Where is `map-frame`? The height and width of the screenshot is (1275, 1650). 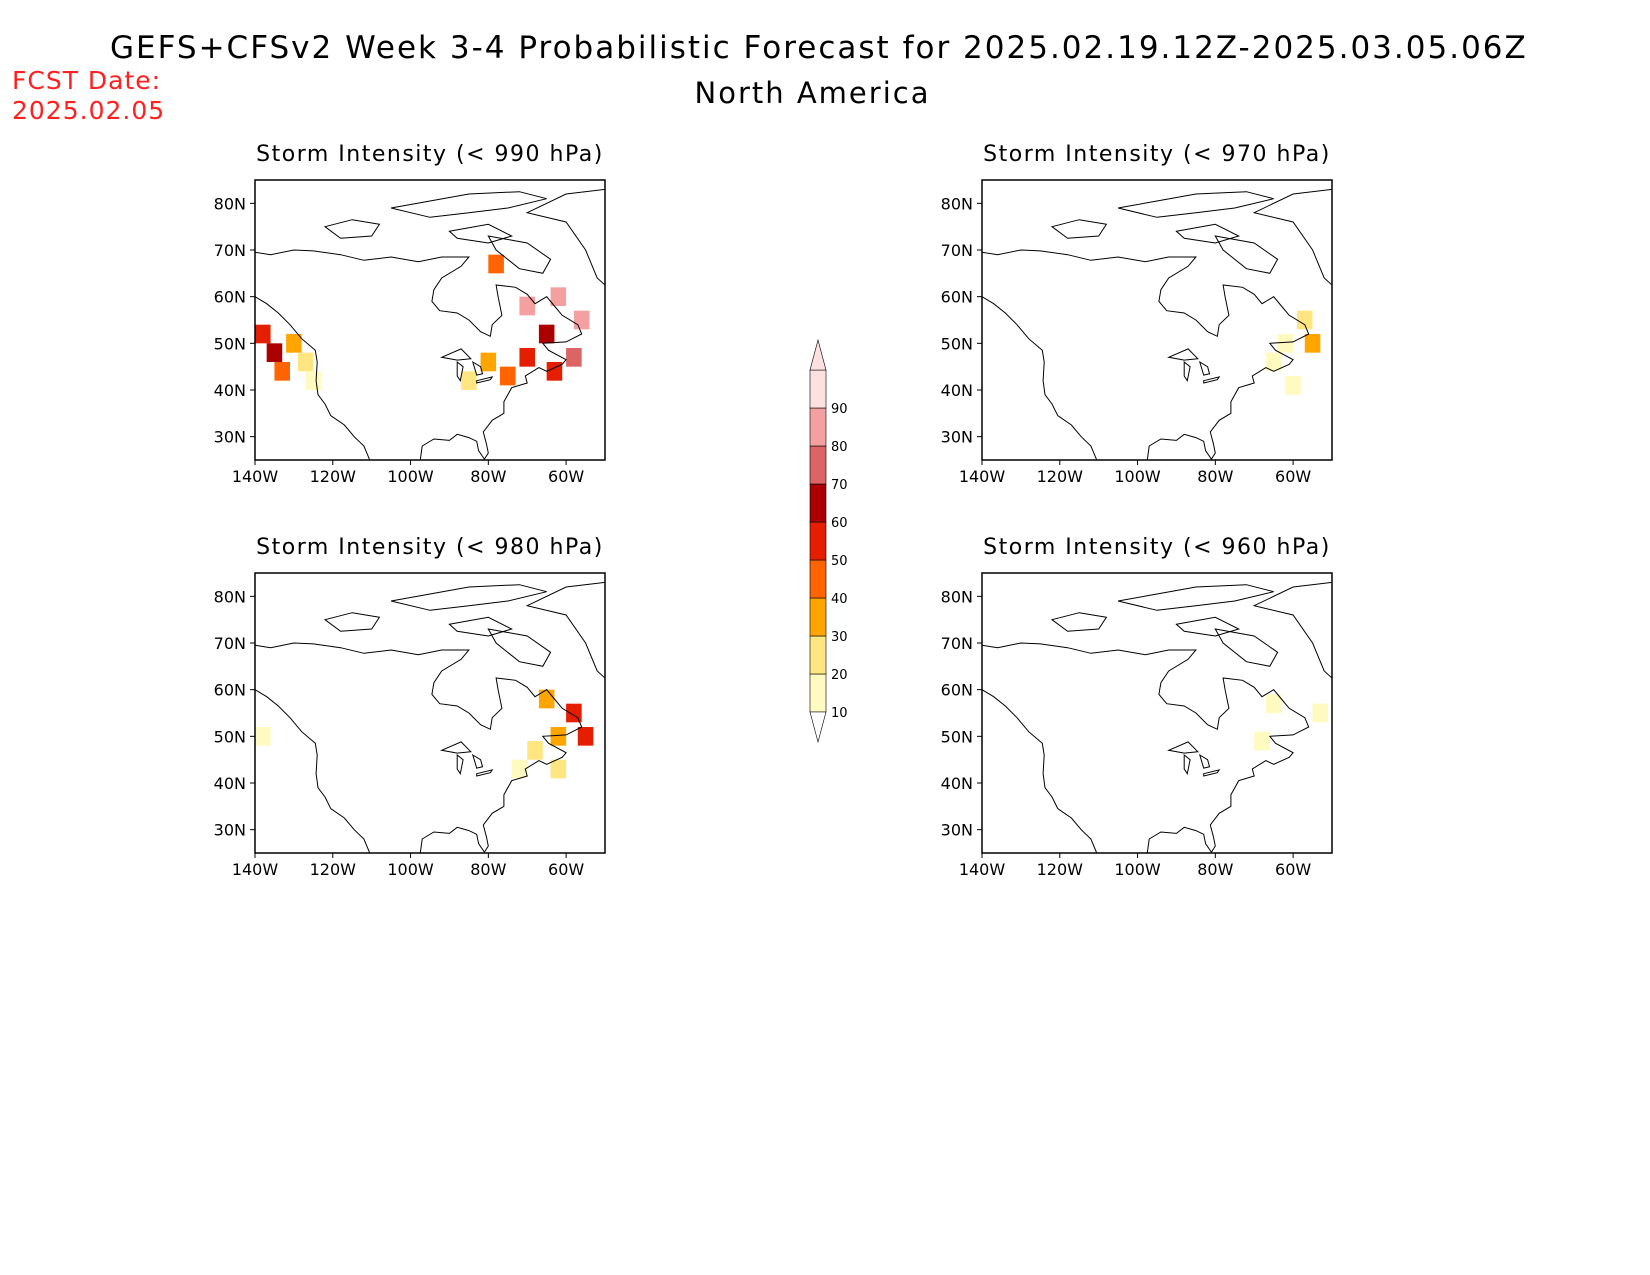
map-frame is located at coordinates (430, 320).